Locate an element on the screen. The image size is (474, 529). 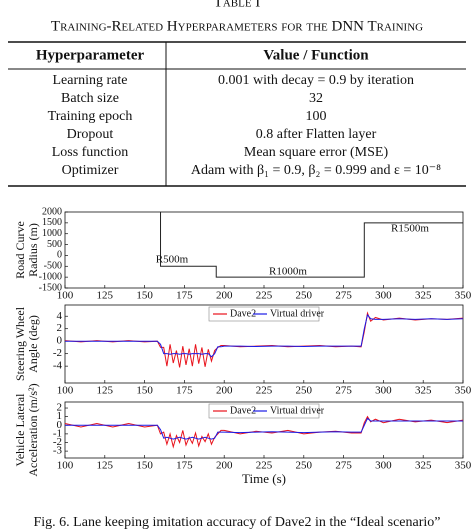
y-tick-label: 1500 is located at coordinates (52, 222).